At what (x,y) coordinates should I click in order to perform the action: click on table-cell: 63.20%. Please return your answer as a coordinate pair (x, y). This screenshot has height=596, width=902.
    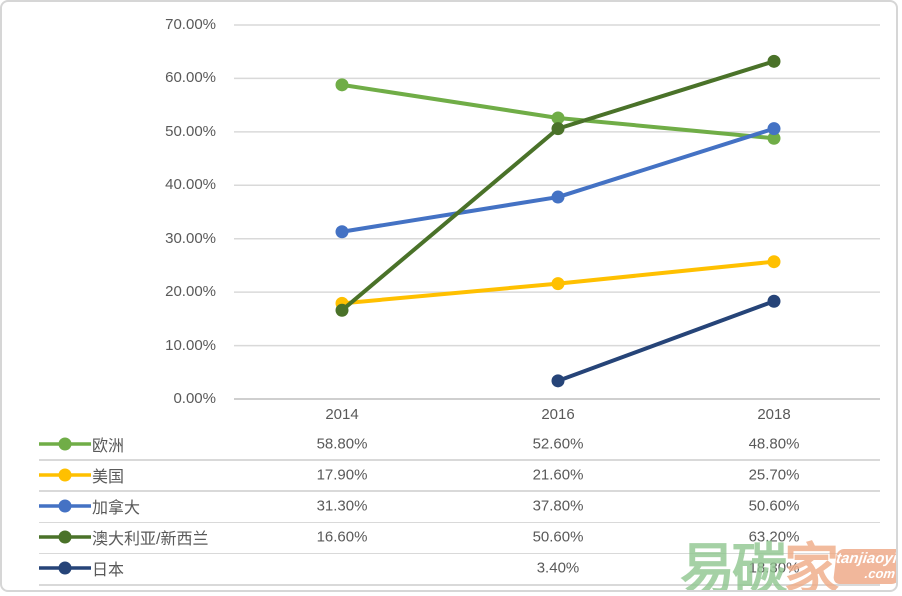
    Looking at the image, I should click on (774, 537).